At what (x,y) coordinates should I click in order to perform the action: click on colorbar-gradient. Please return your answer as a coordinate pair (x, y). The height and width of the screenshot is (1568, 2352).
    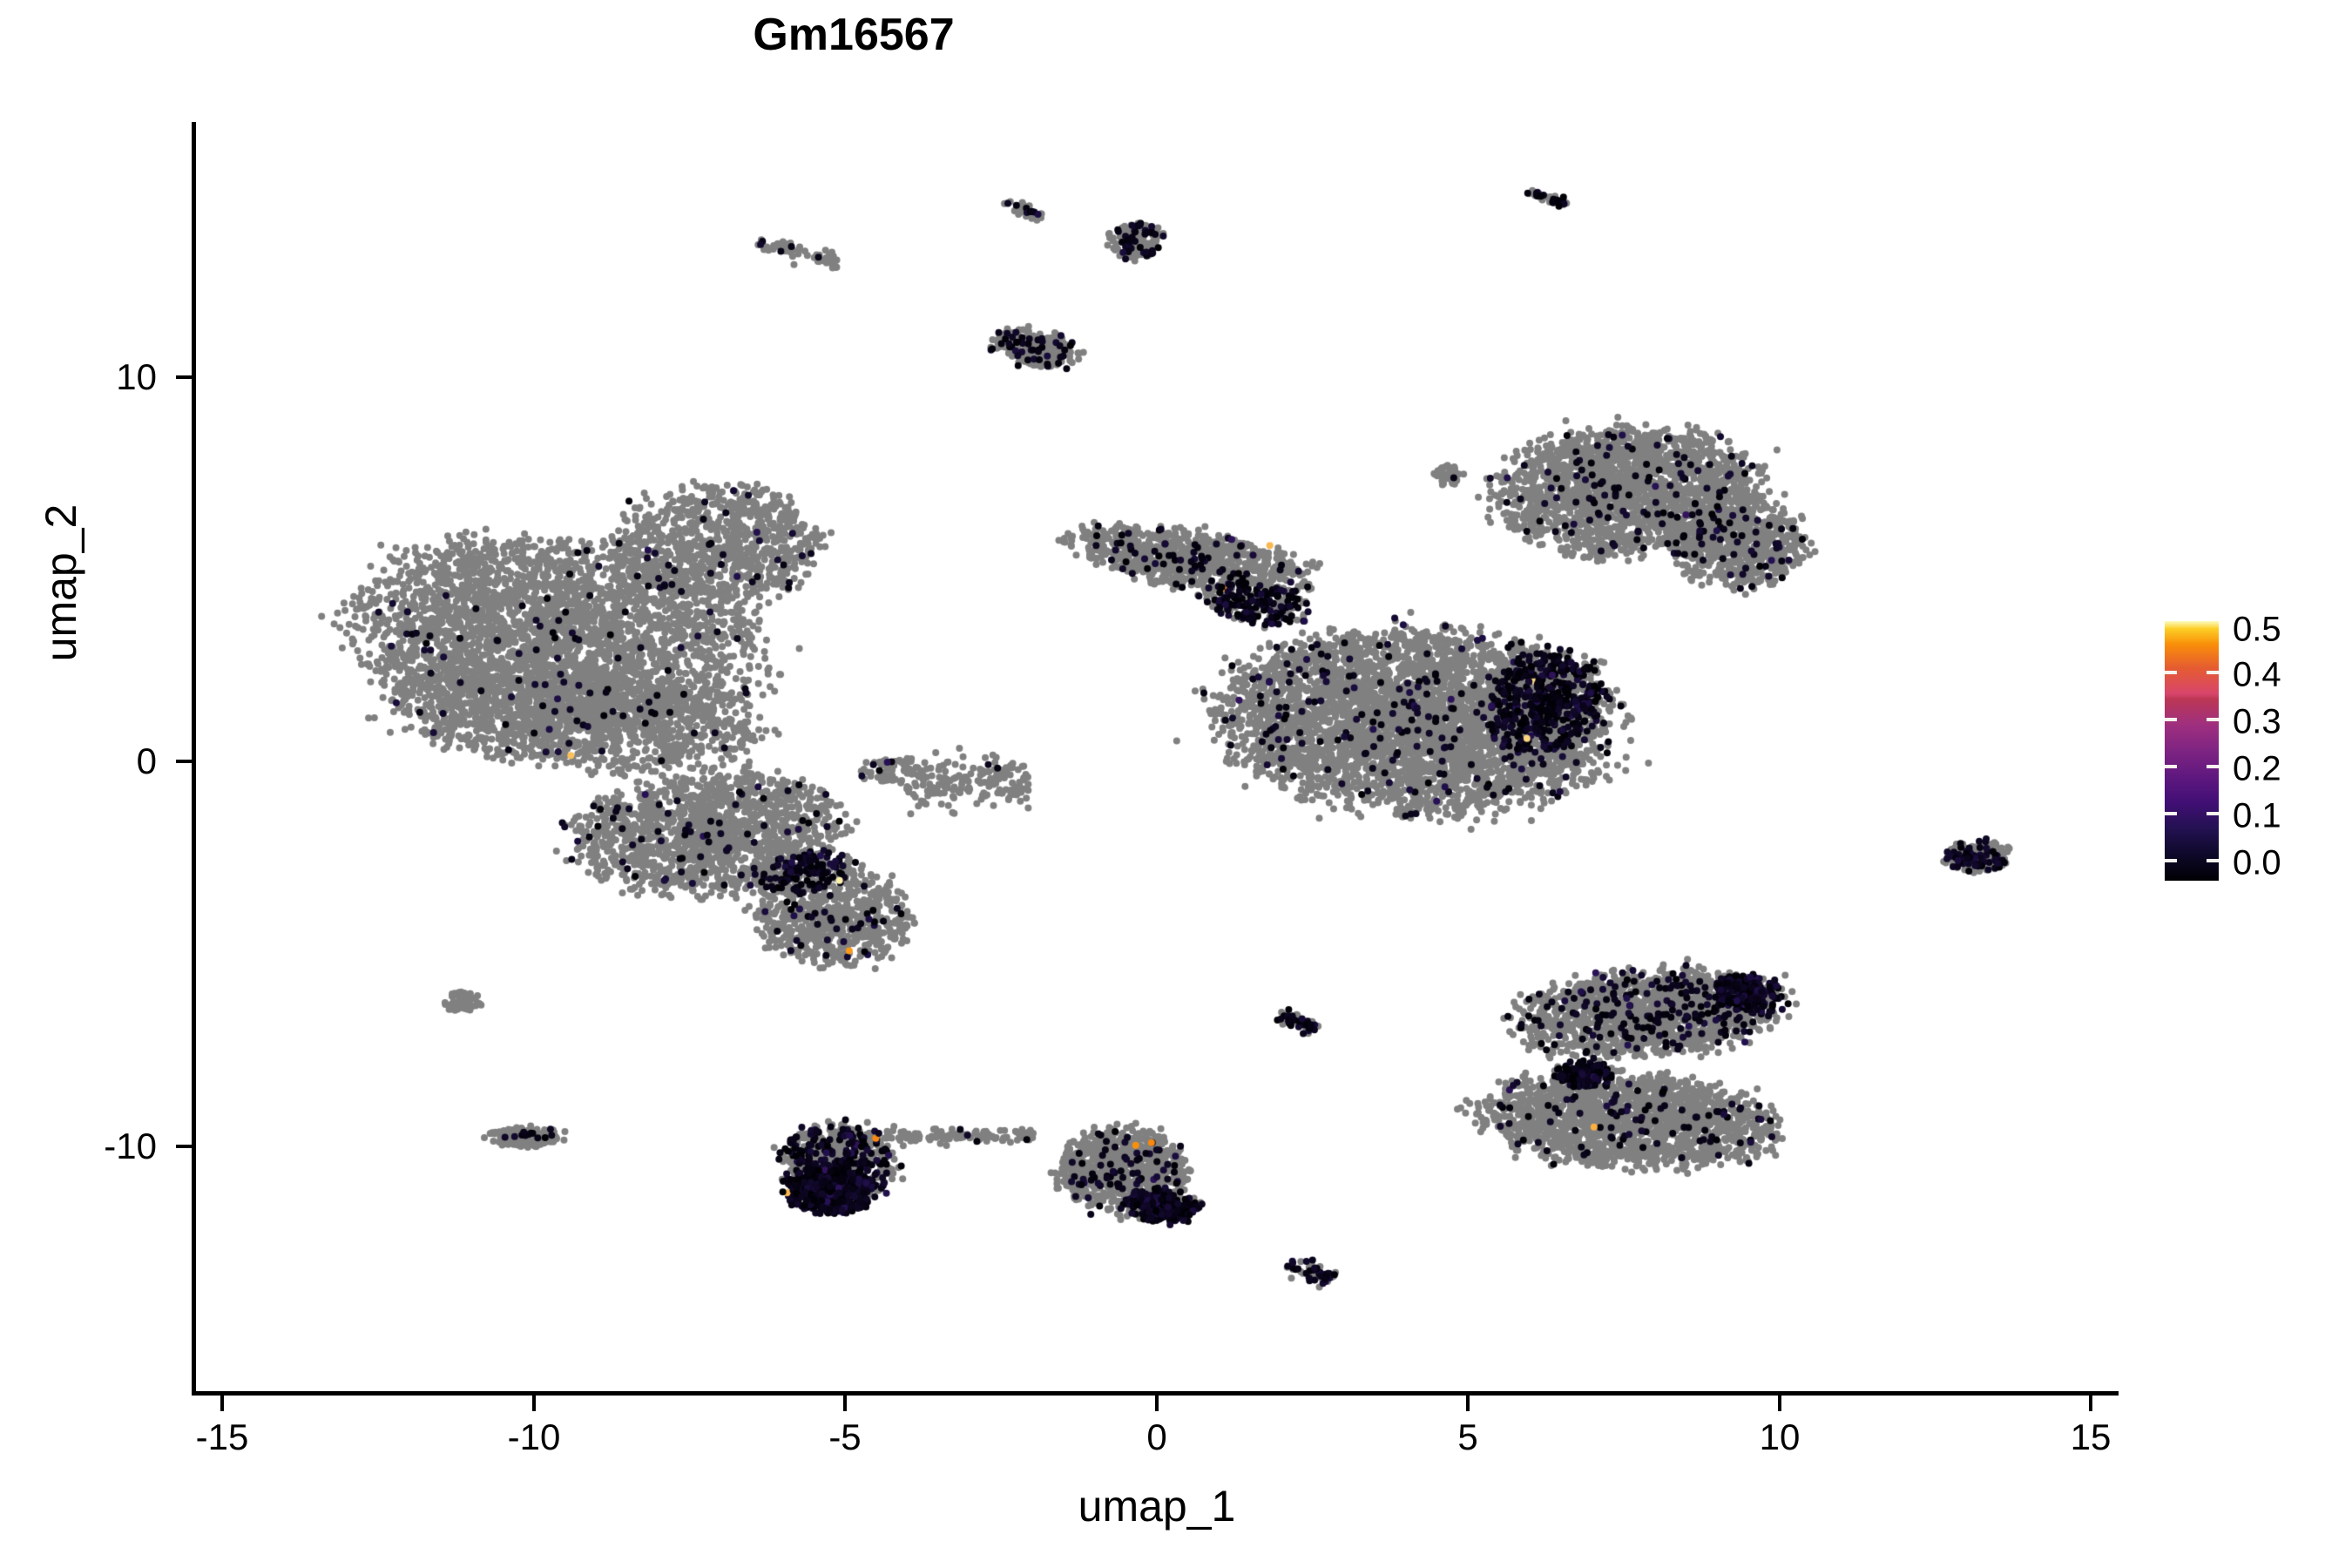
    Looking at the image, I should click on (2192, 751).